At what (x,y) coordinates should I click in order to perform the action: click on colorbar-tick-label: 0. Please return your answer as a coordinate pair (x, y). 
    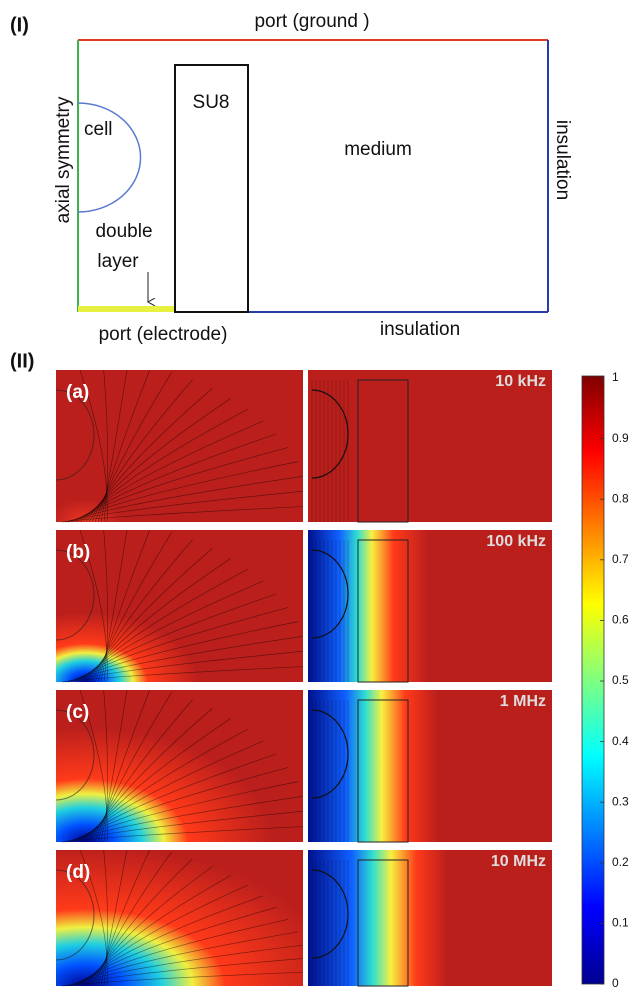
    Looking at the image, I should click on (615, 982).